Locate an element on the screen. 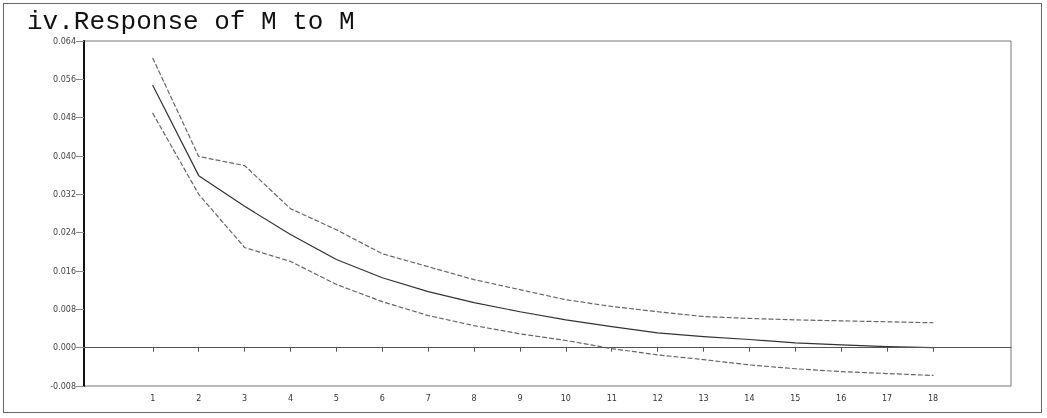  y-tick-label: 0.048 is located at coordinates (64, 118).